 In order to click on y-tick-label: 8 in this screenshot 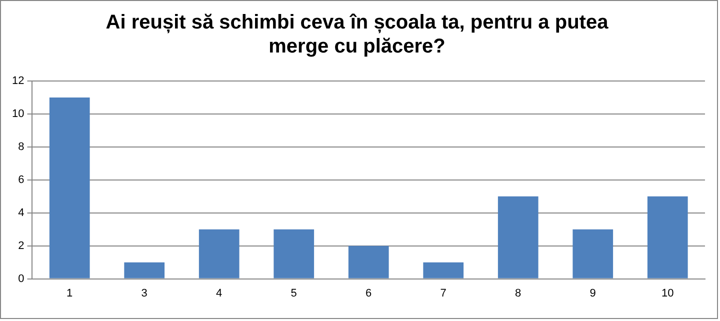, I will do `click(21, 146)`.